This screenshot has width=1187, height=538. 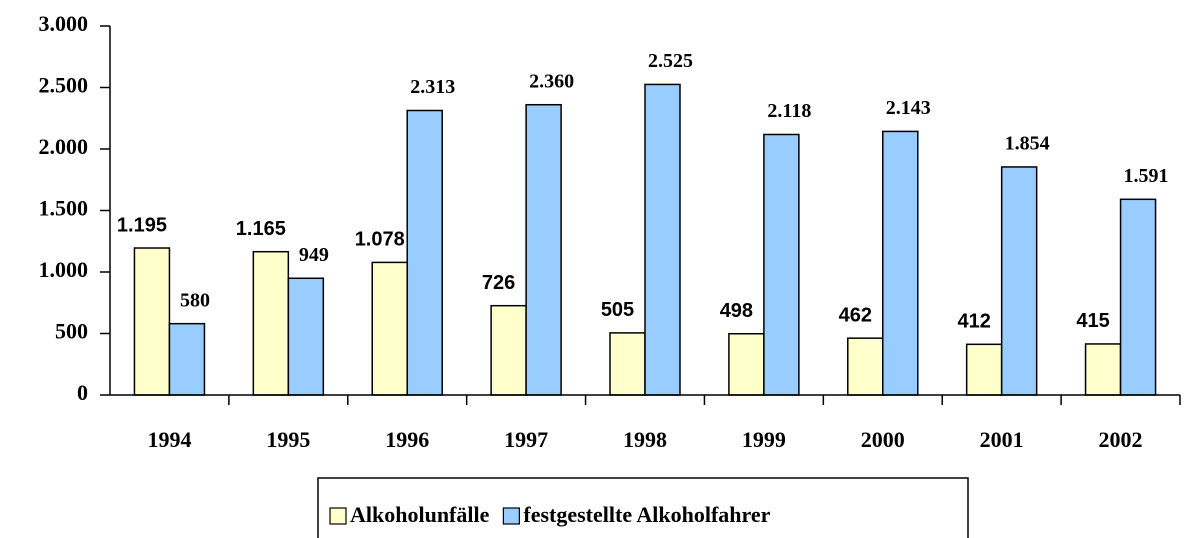 I want to click on x-tick-label: 1999, so click(x=764, y=439).